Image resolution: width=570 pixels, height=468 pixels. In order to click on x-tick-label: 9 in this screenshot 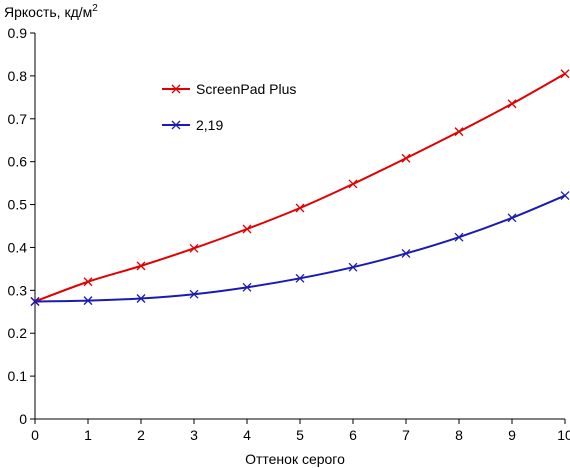, I will do `click(512, 435)`.